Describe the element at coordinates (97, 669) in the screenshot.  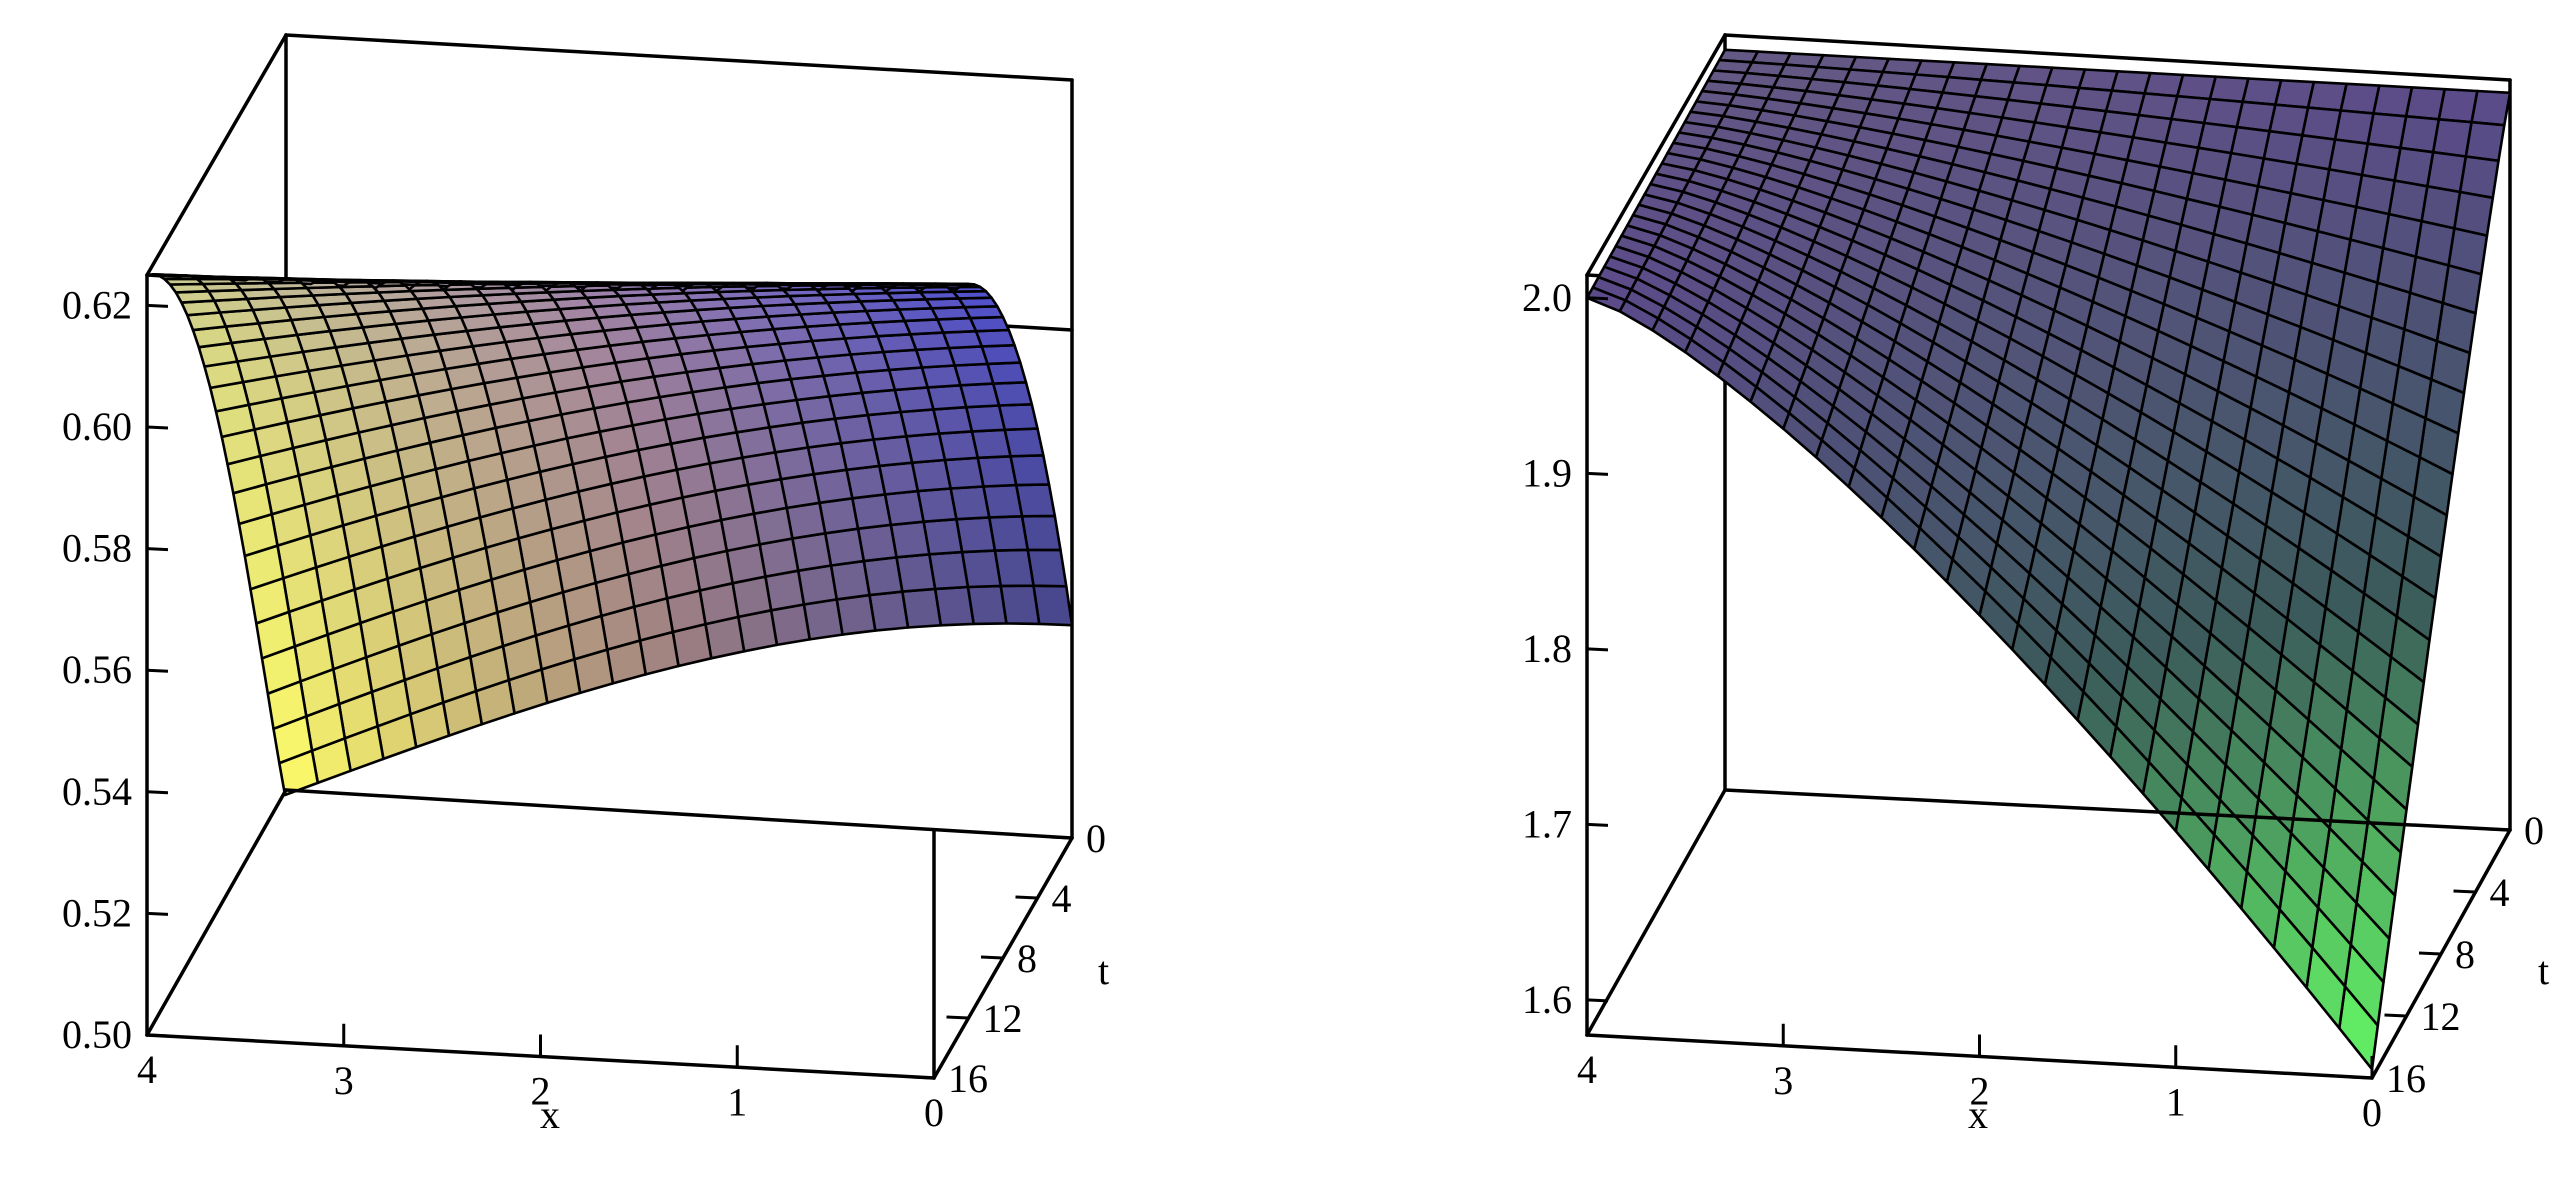
I see `z-tick-label: 0.56` at that location.